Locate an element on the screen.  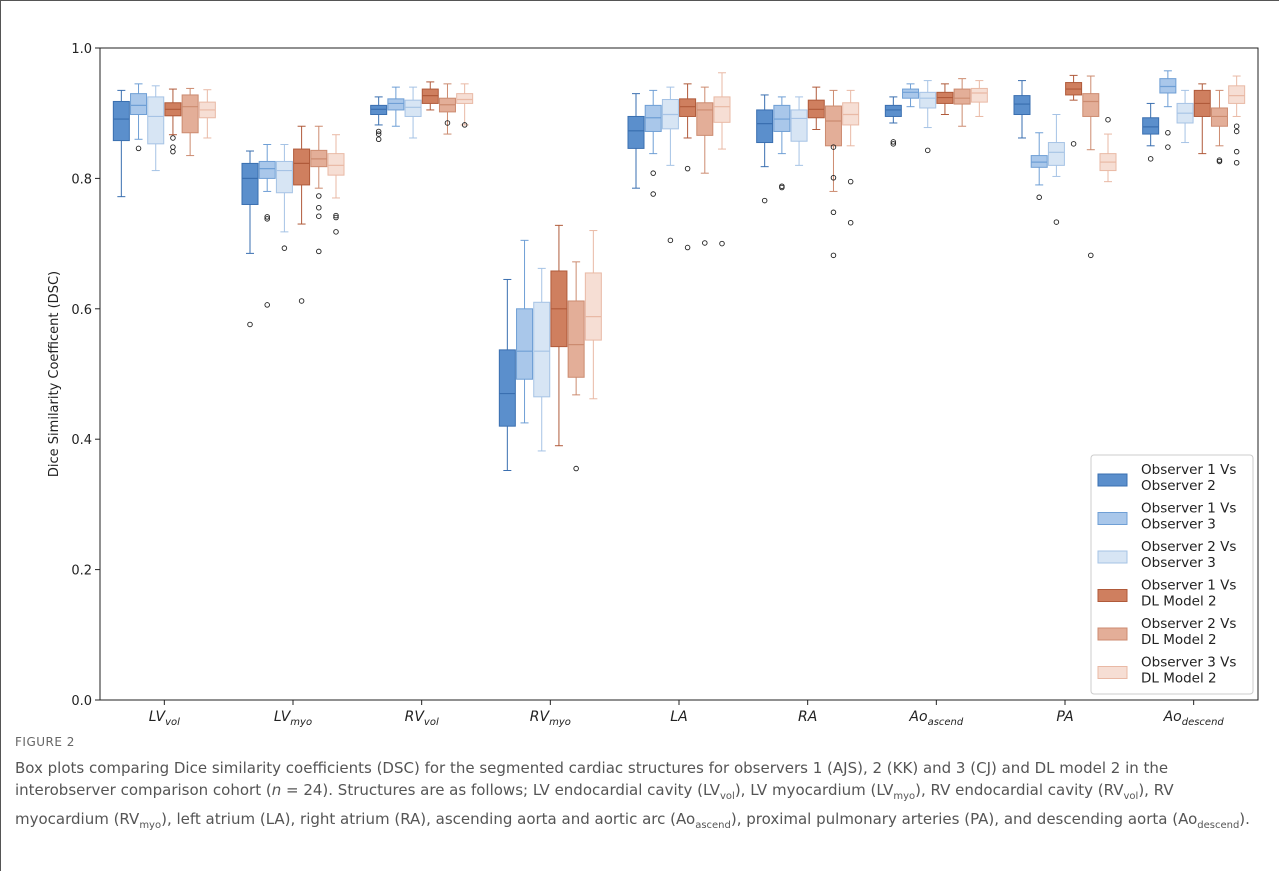
legend-label: Observer 1 Vs is located at coordinates (1188, 509).